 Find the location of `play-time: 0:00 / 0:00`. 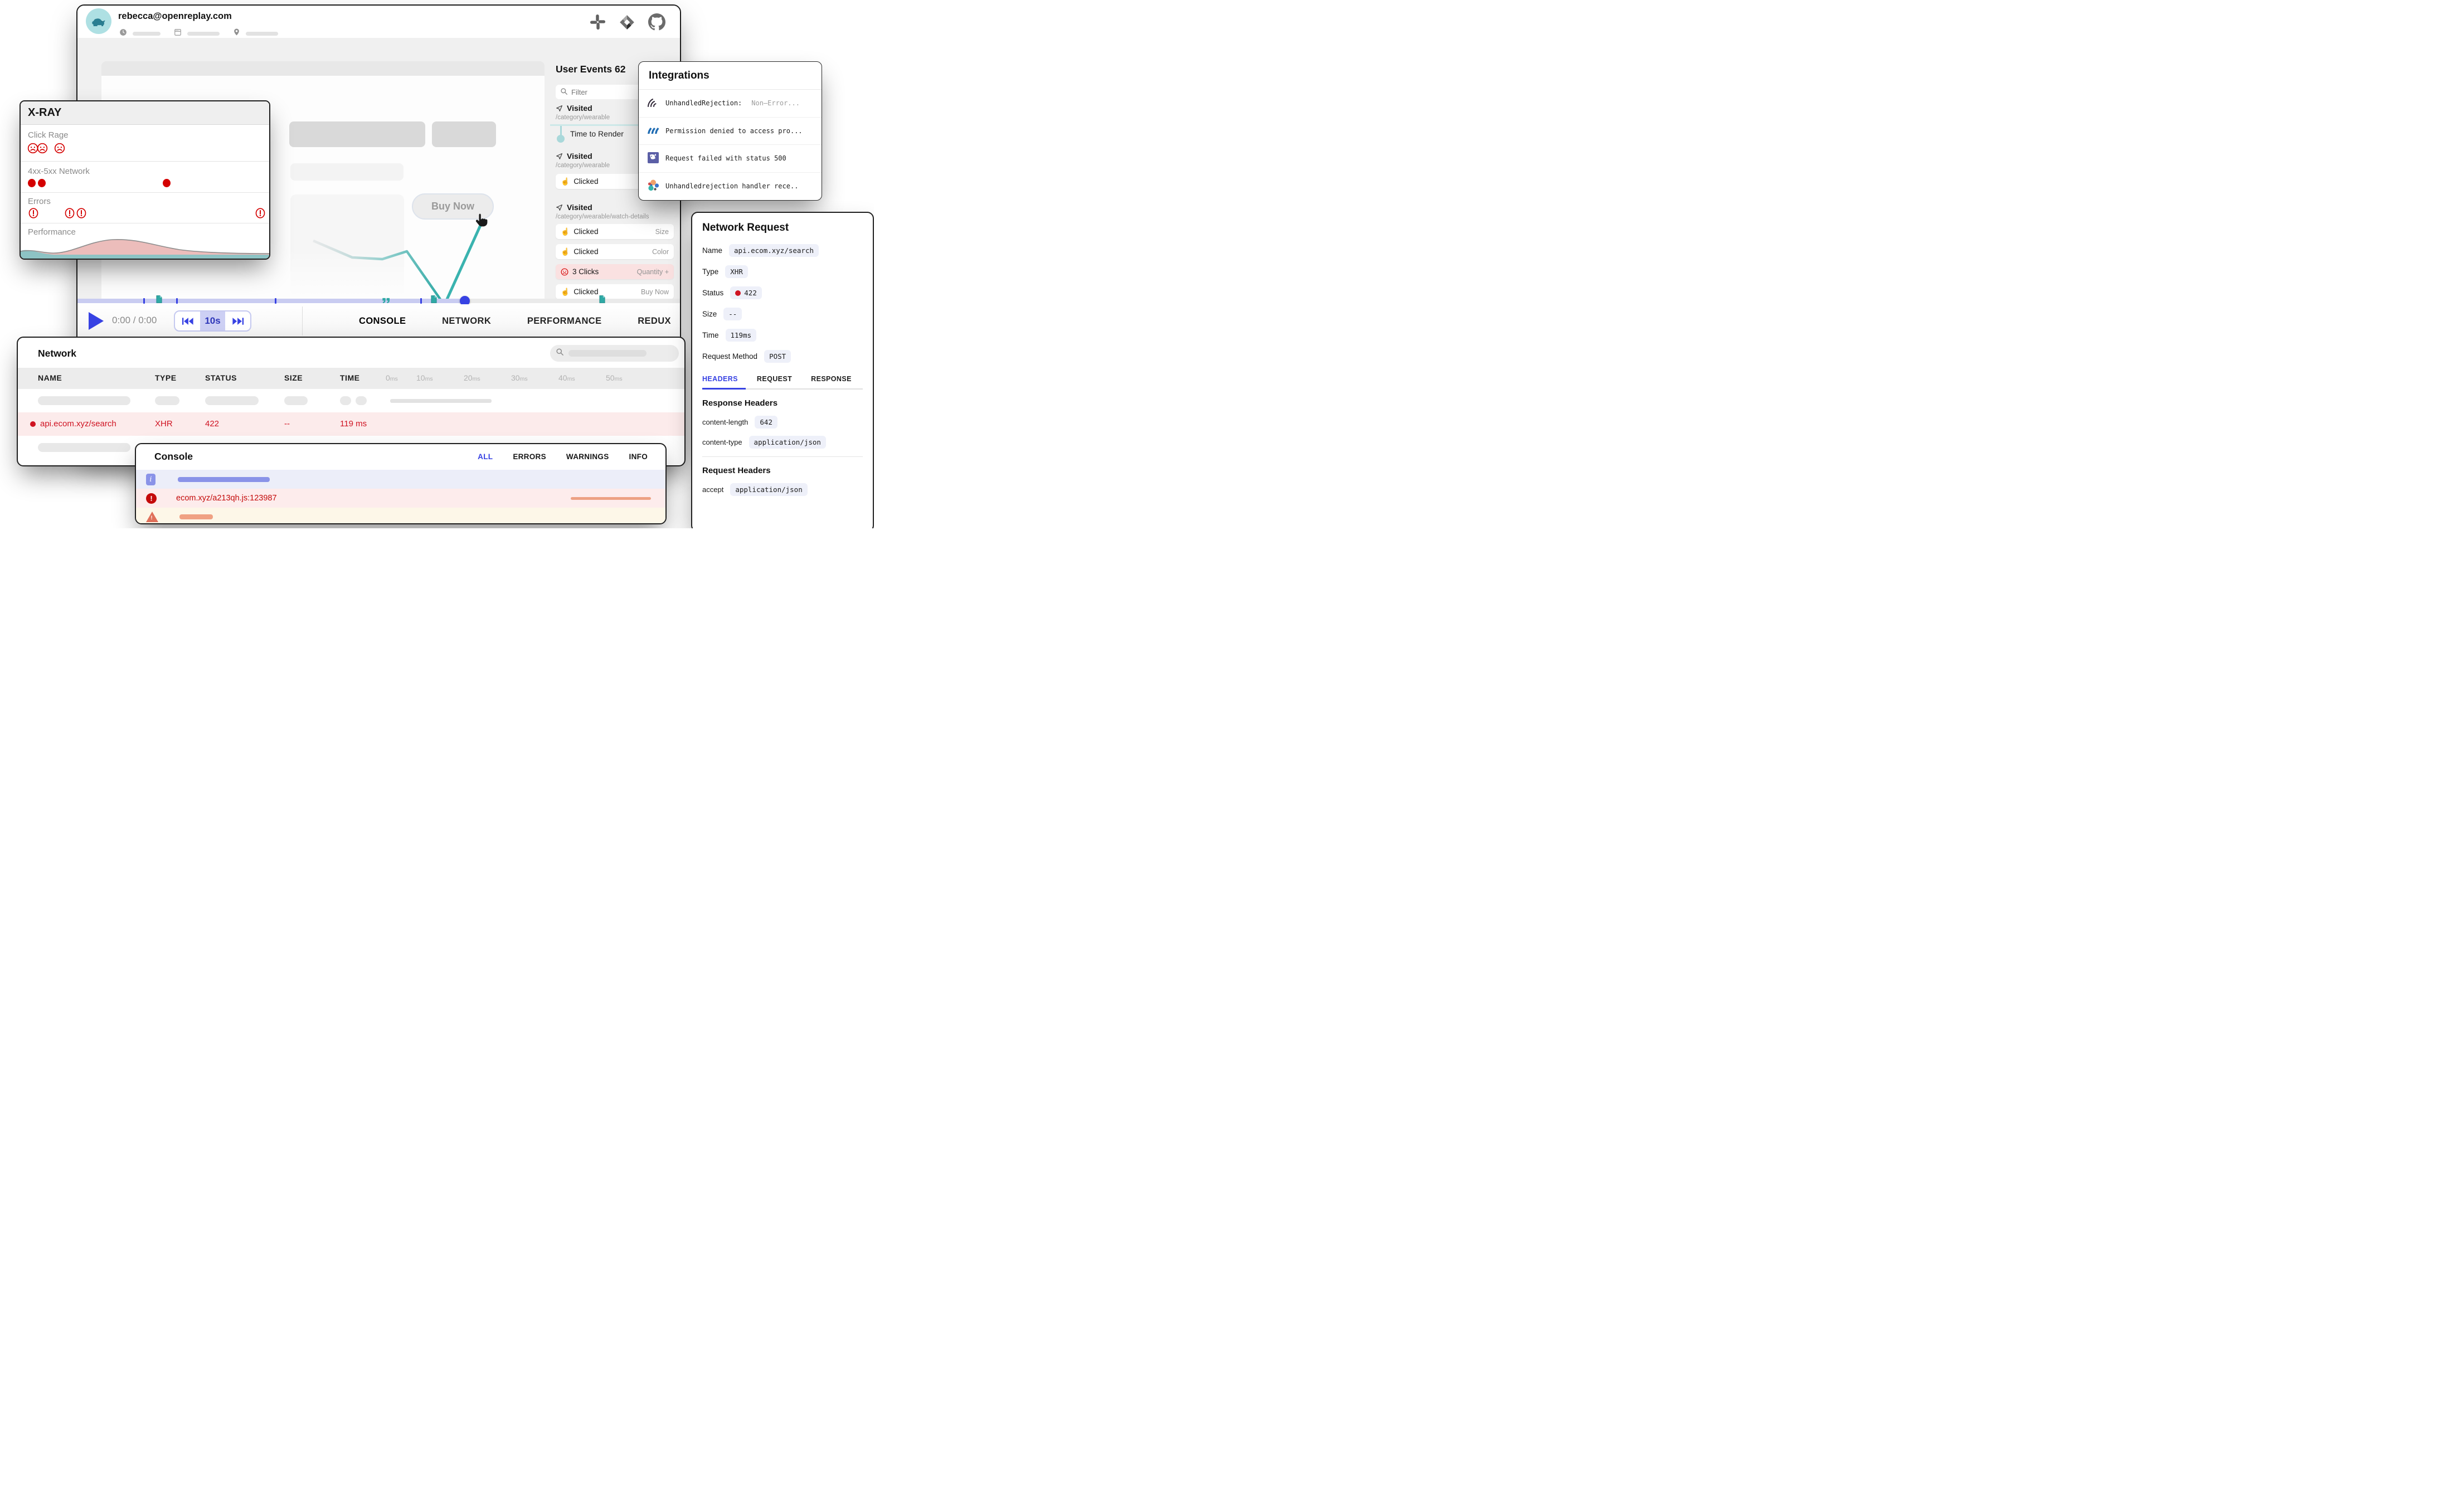

play-time: 0:00 / 0:00 is located at coordinates (134, 320).